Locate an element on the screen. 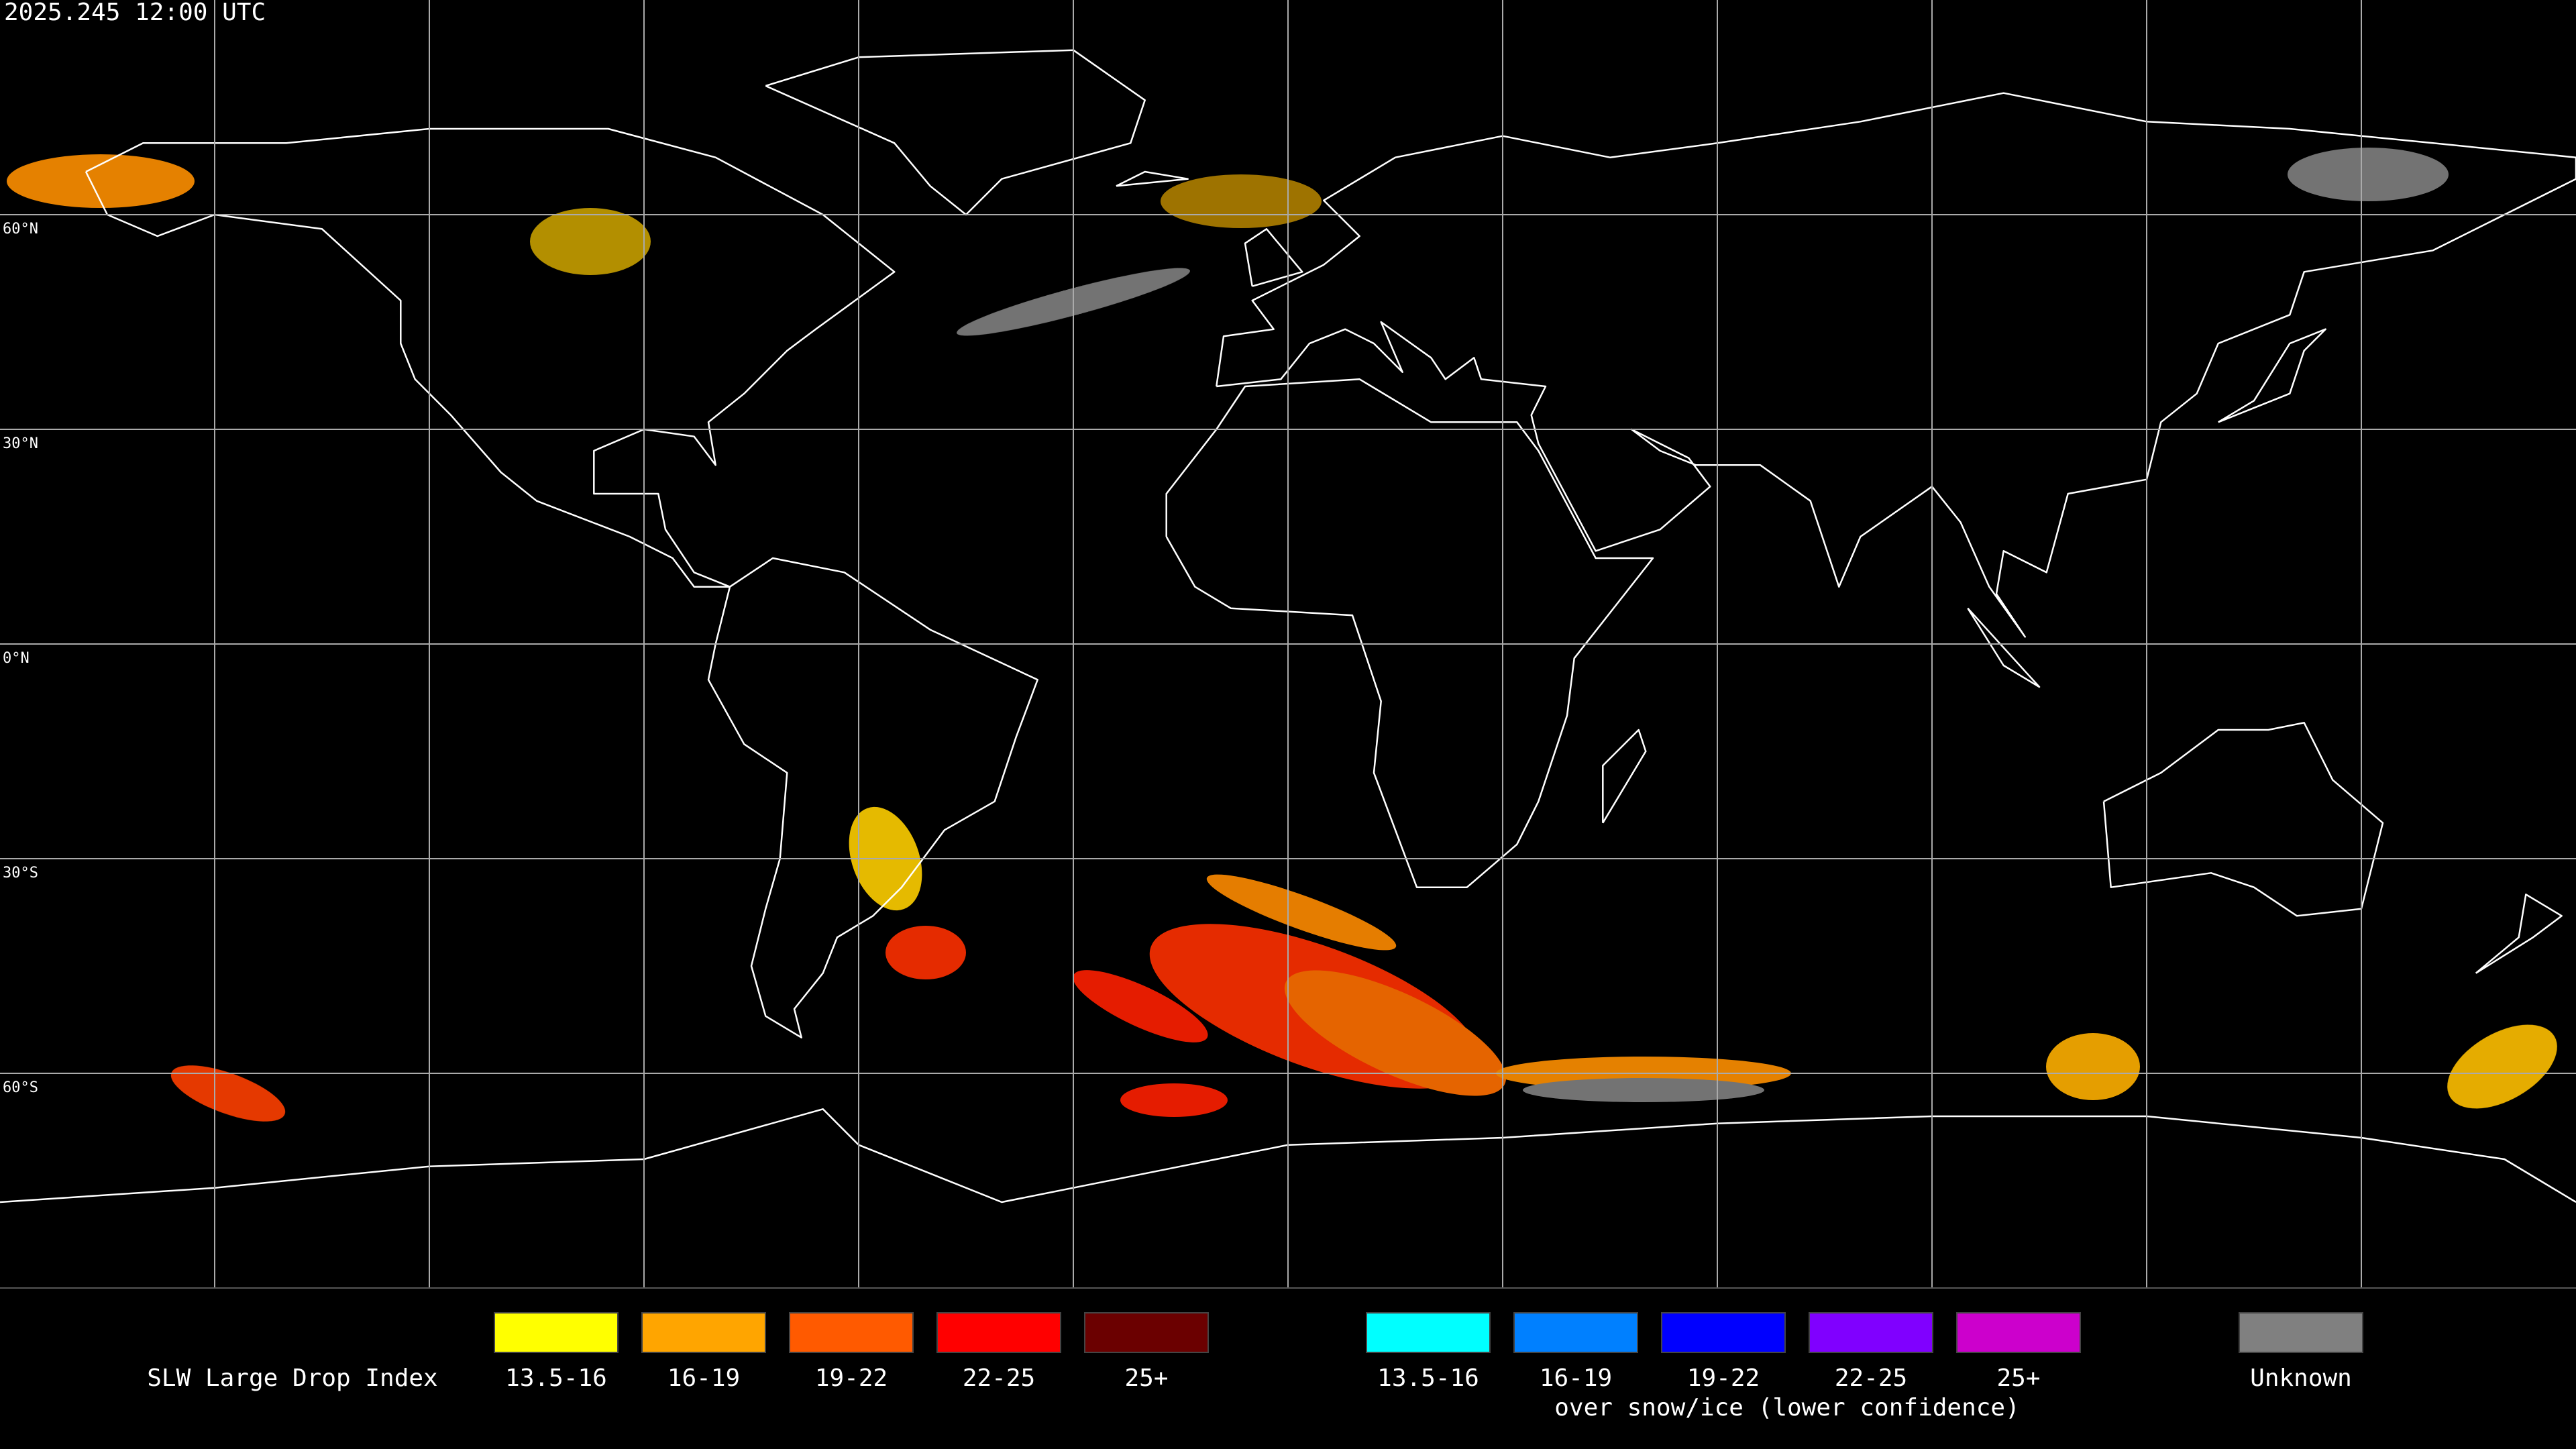  latitude-label: 60°N is located at coordinates (20, 229).